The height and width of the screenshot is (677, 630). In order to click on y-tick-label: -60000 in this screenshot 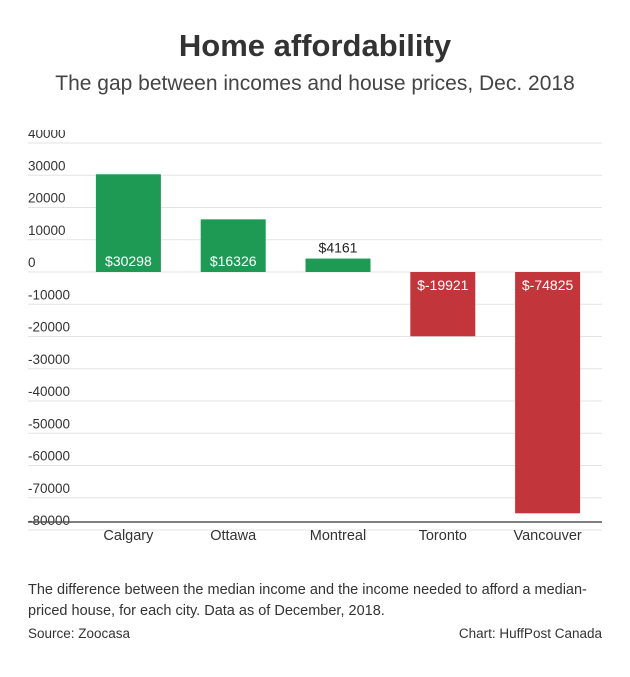, I will do `click(49, 456)`.